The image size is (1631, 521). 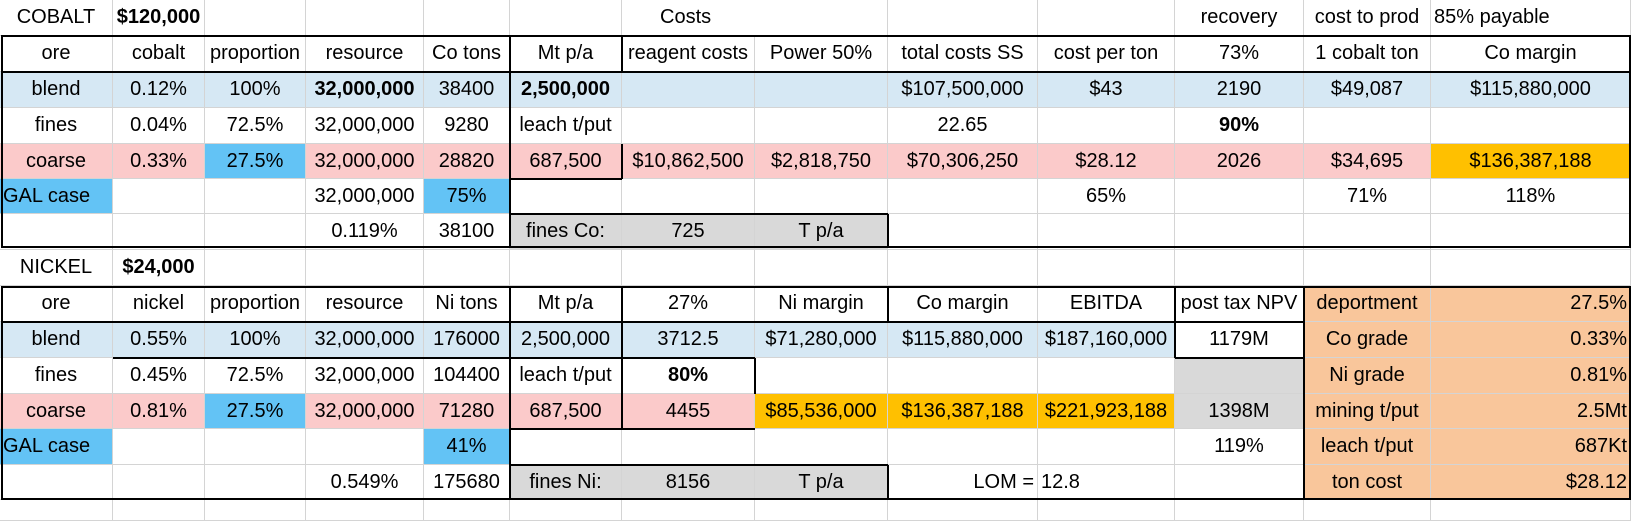 I want to click on nickel-coarse-c5: 687,500, so click(x=566, y=411).